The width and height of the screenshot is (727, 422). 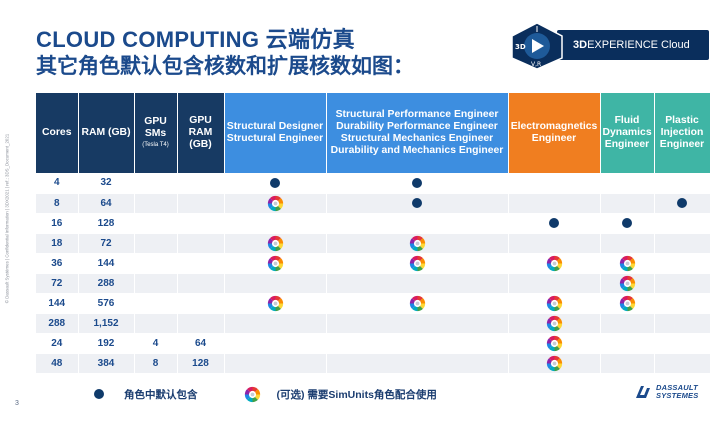 I want to click on 3dexperience-cloud-banner: 3DEXPERIENCE Cloud, so click(x=633, y=45).